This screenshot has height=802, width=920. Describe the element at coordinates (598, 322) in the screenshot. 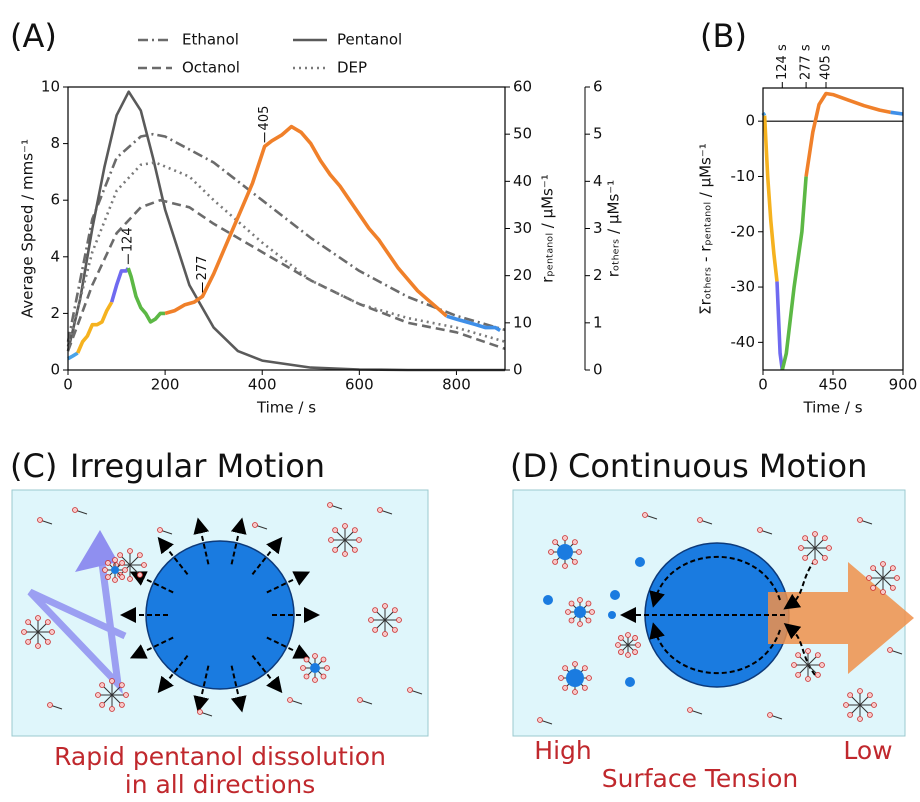

I see `y3-tick-label: 1` at that location.